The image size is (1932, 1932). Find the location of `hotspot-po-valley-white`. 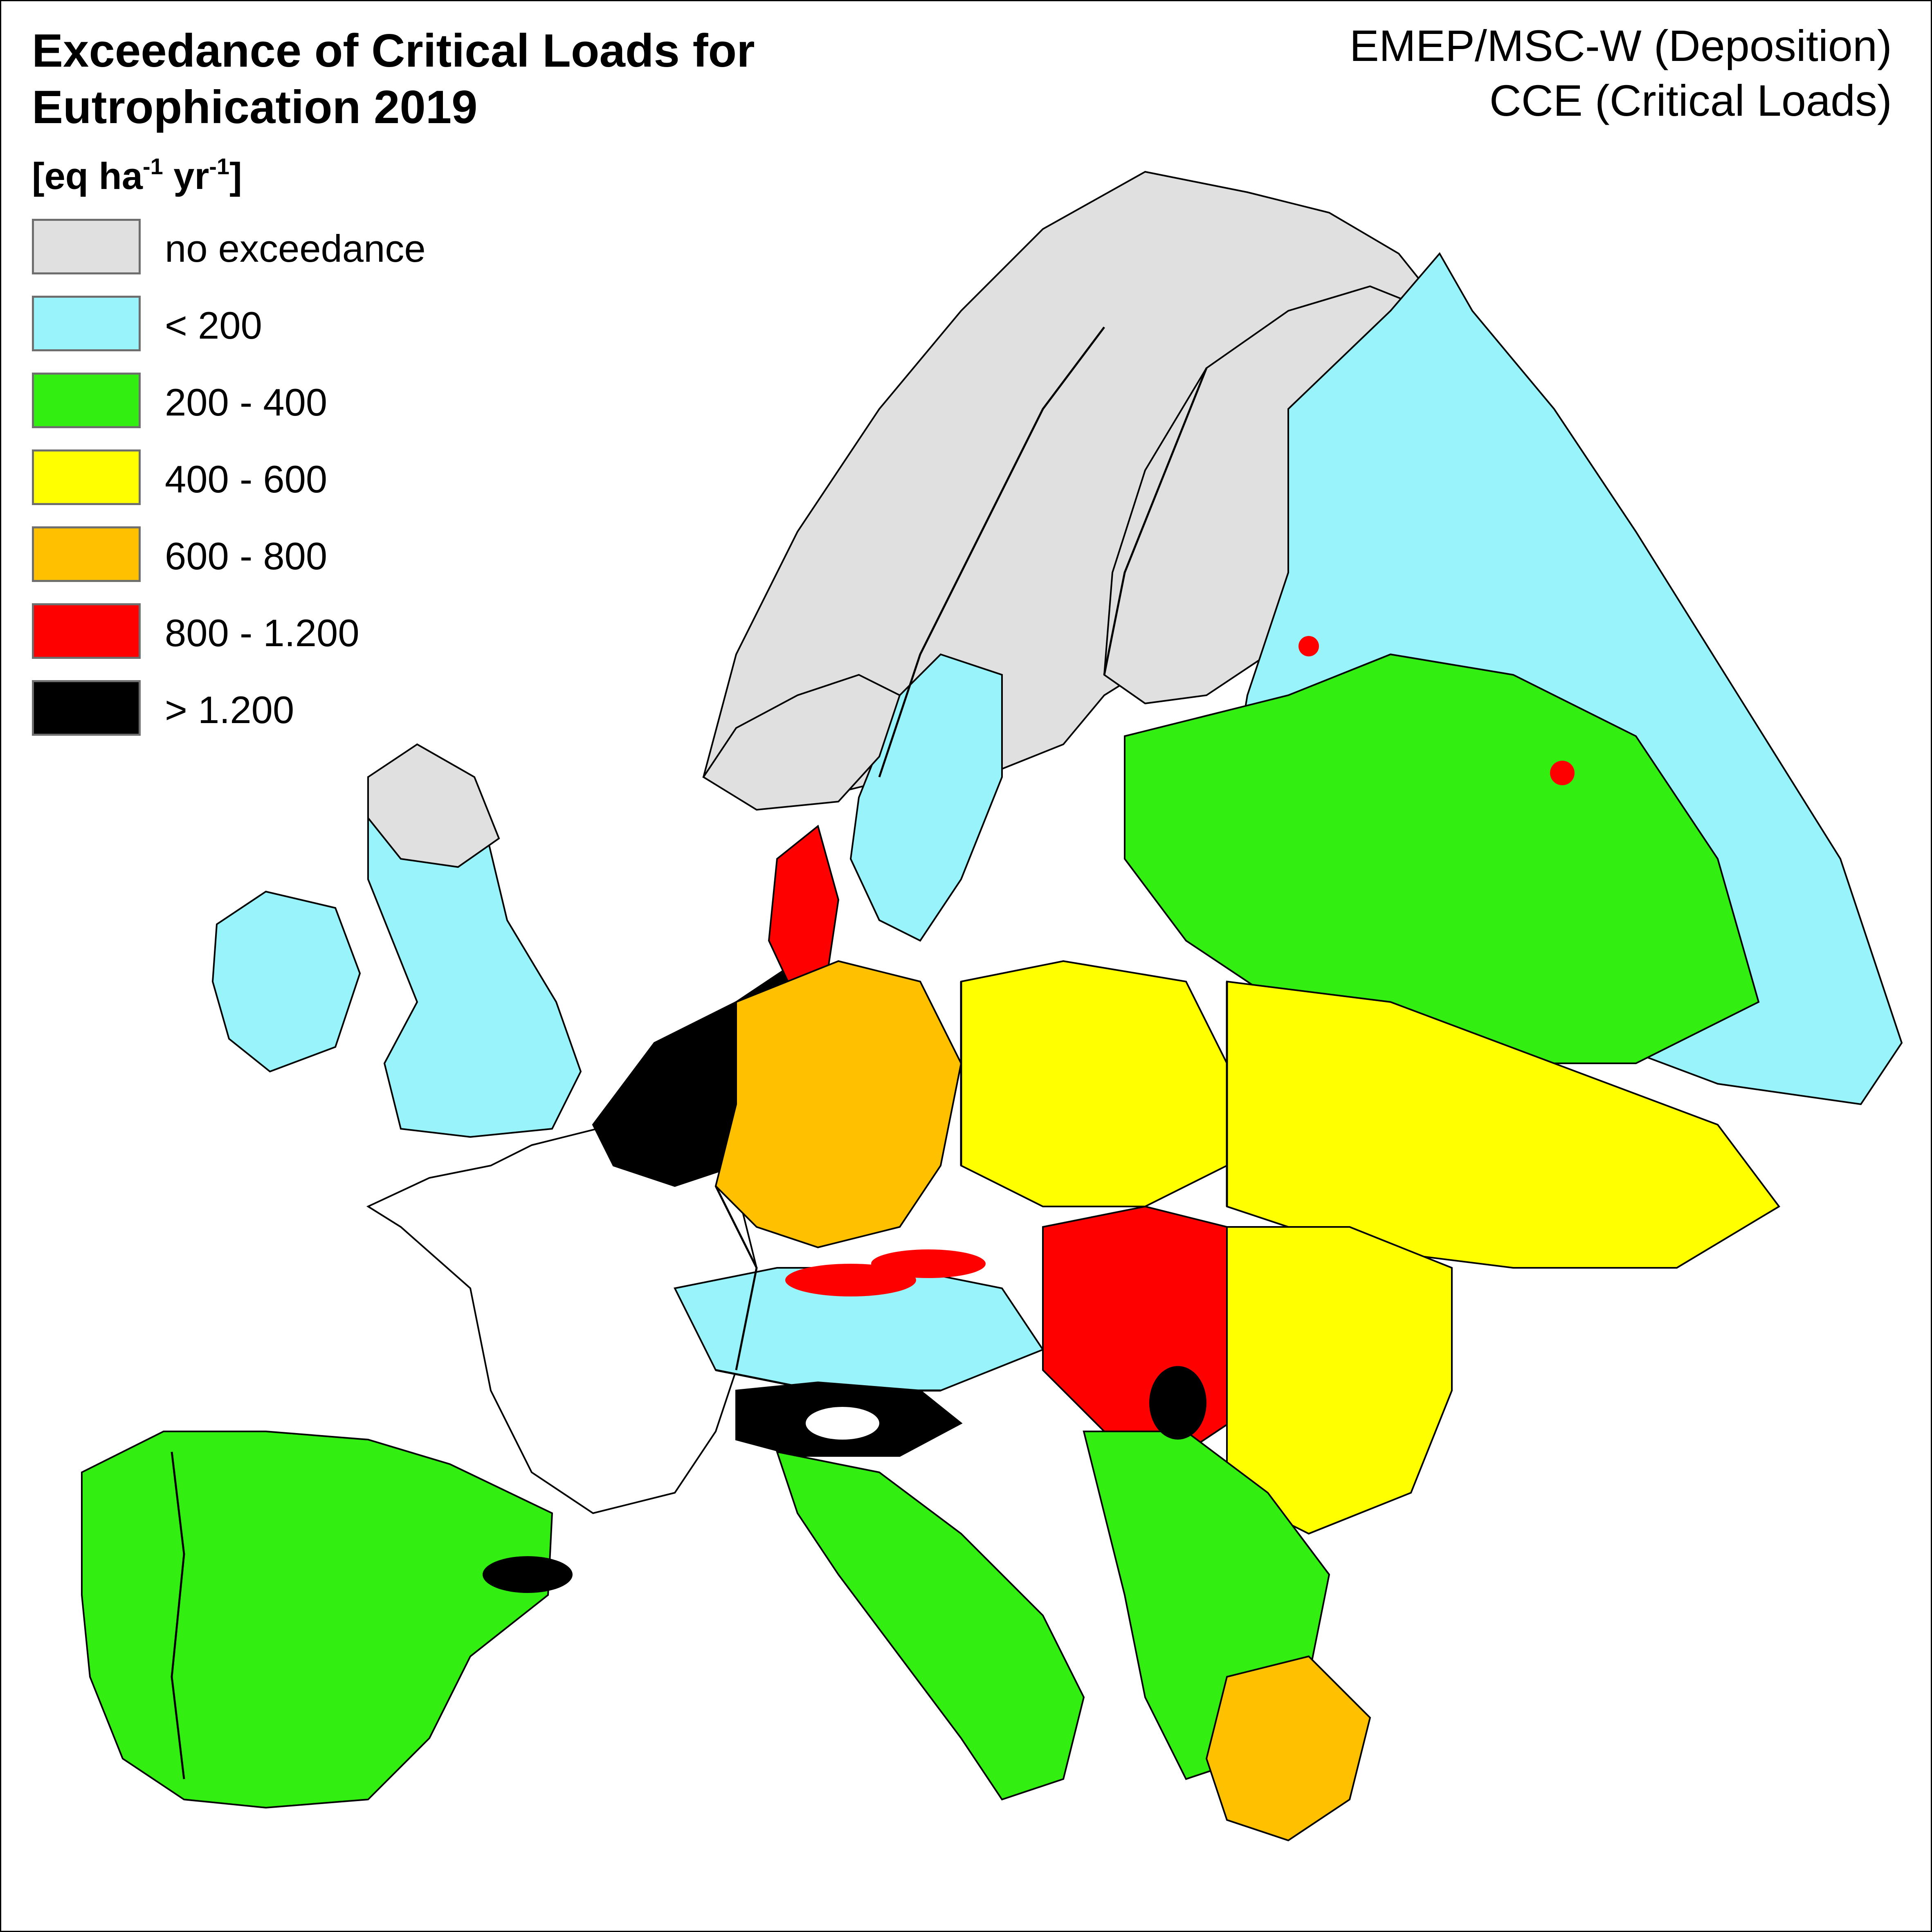

hotspot-po-valley-white is located at coordinates (842, 1424).